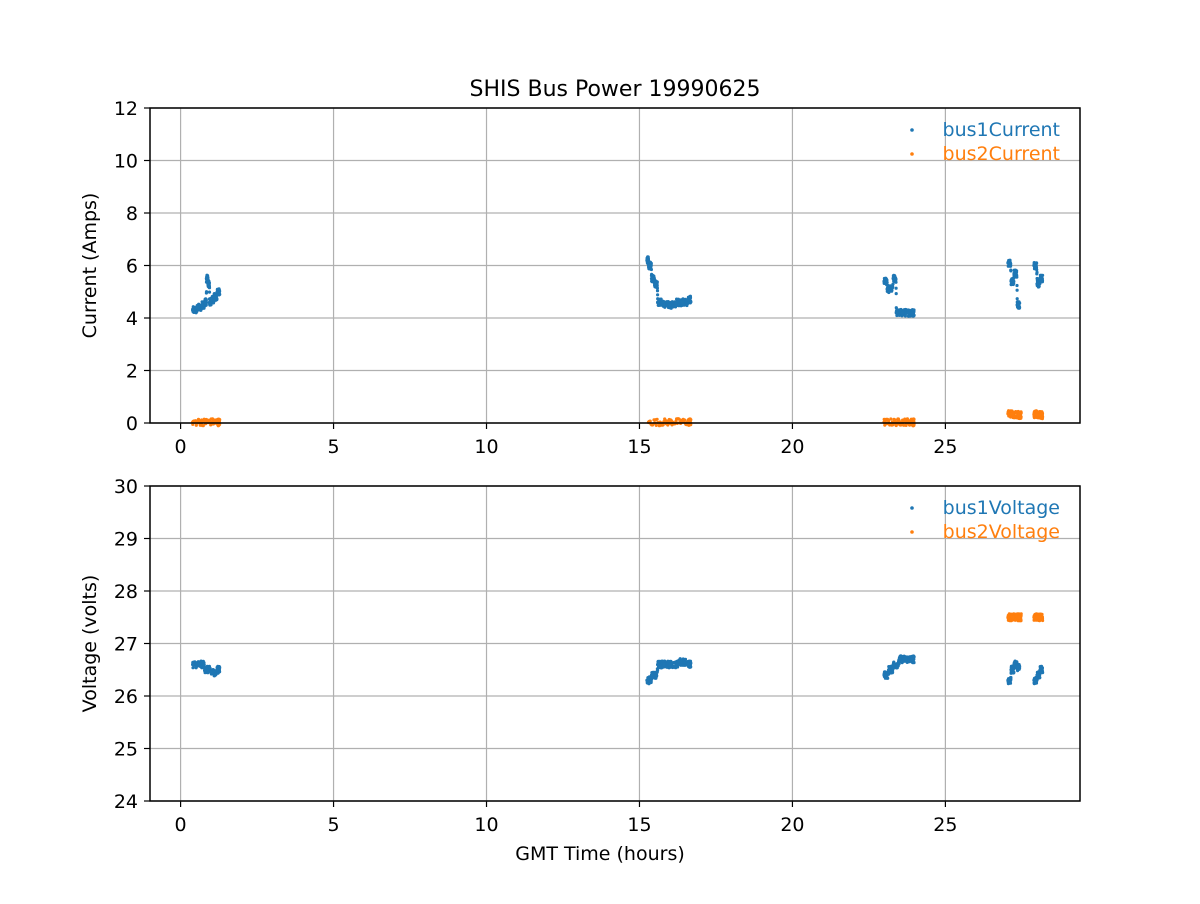  I want to click on y-axis-label: Current (Amps), so click(90, 266).